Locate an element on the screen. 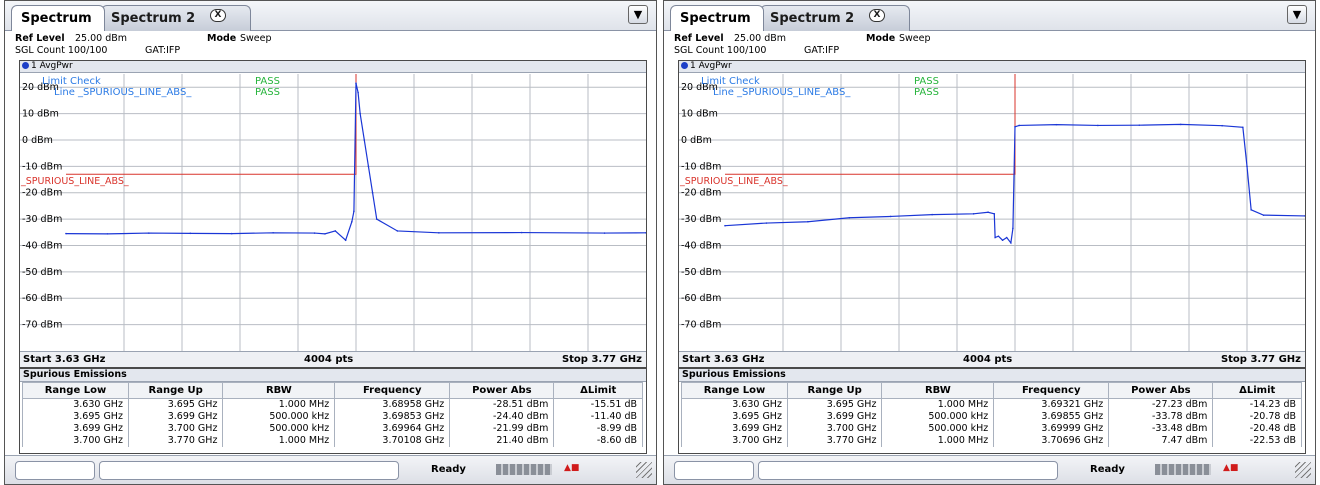 Image resolution: width=1320 pixels, height=485 pixels. ref-level-value: 25.00 dBm is located at coordinates (101, 38).